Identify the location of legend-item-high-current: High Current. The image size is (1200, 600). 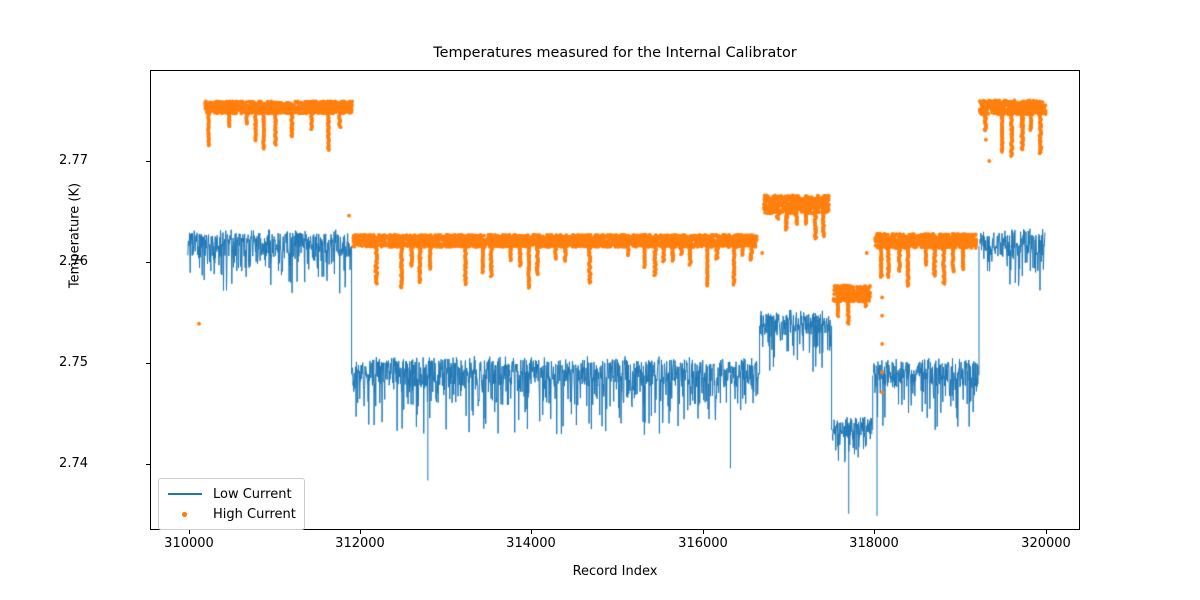
(230, 514).